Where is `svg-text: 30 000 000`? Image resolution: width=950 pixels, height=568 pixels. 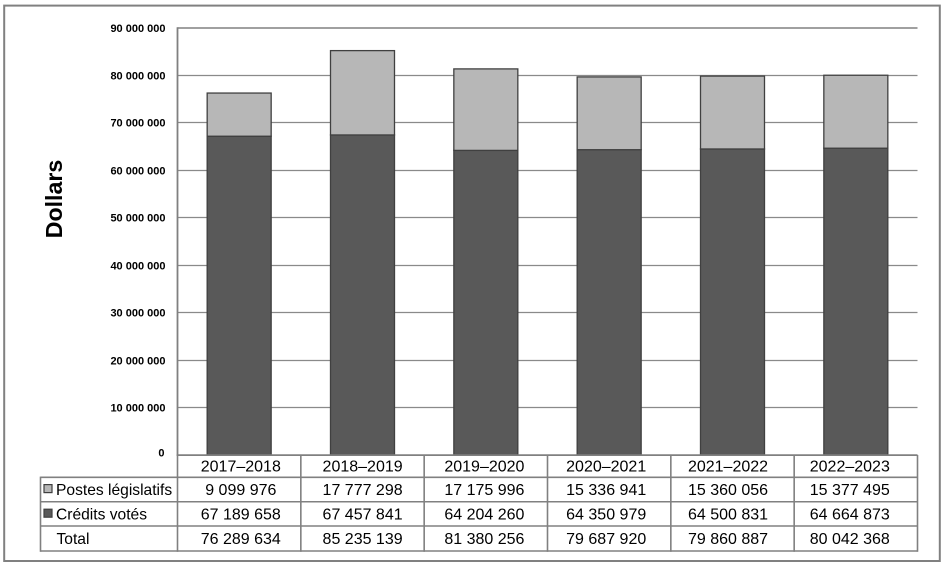 svg-text: 30 000 000 is located at coordinates (137, 314).